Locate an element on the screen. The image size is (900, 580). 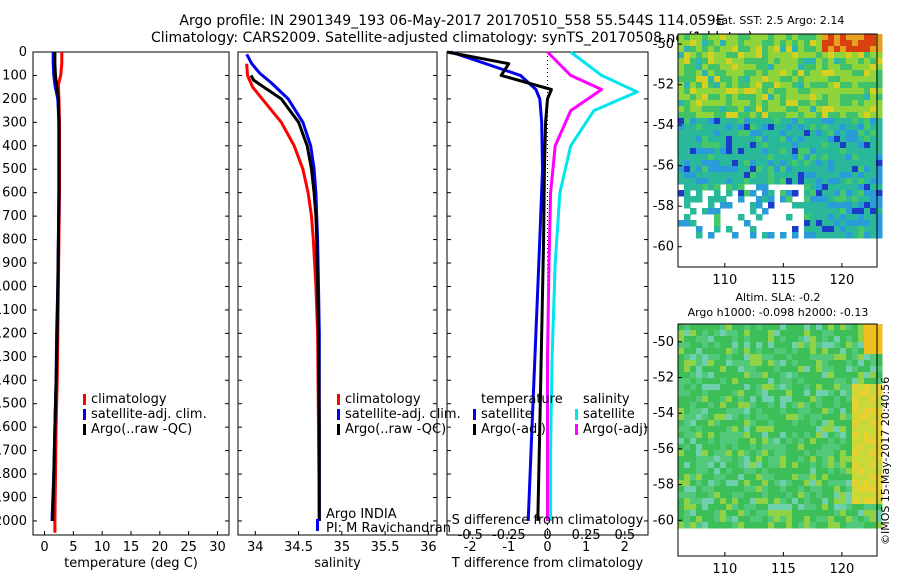
series-line-climatology is located at coordinates (283, 292).